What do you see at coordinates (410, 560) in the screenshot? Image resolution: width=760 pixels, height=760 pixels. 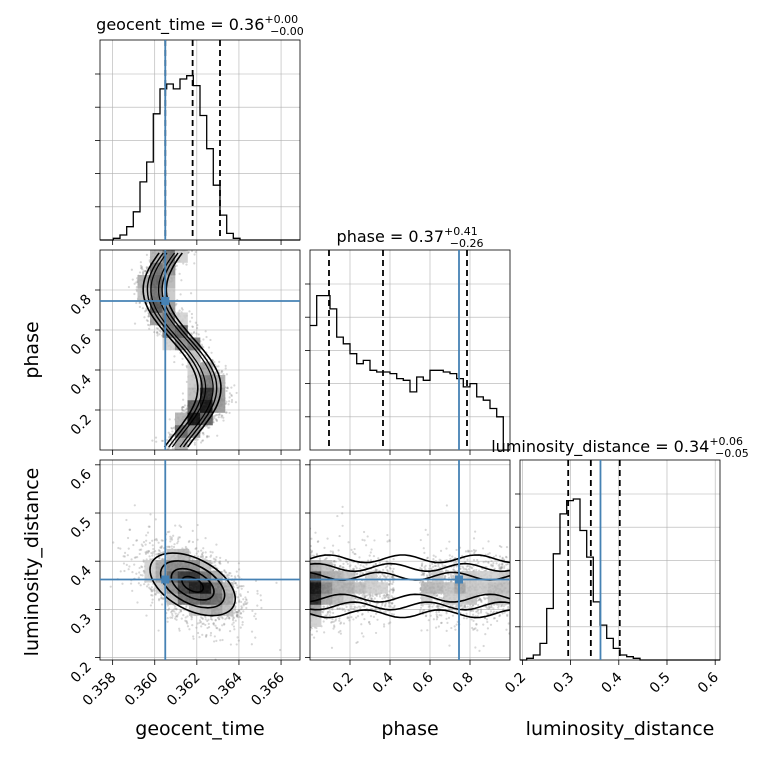 I see `panel-distance-vs-phase-grid` at bounding box center [410, 560].